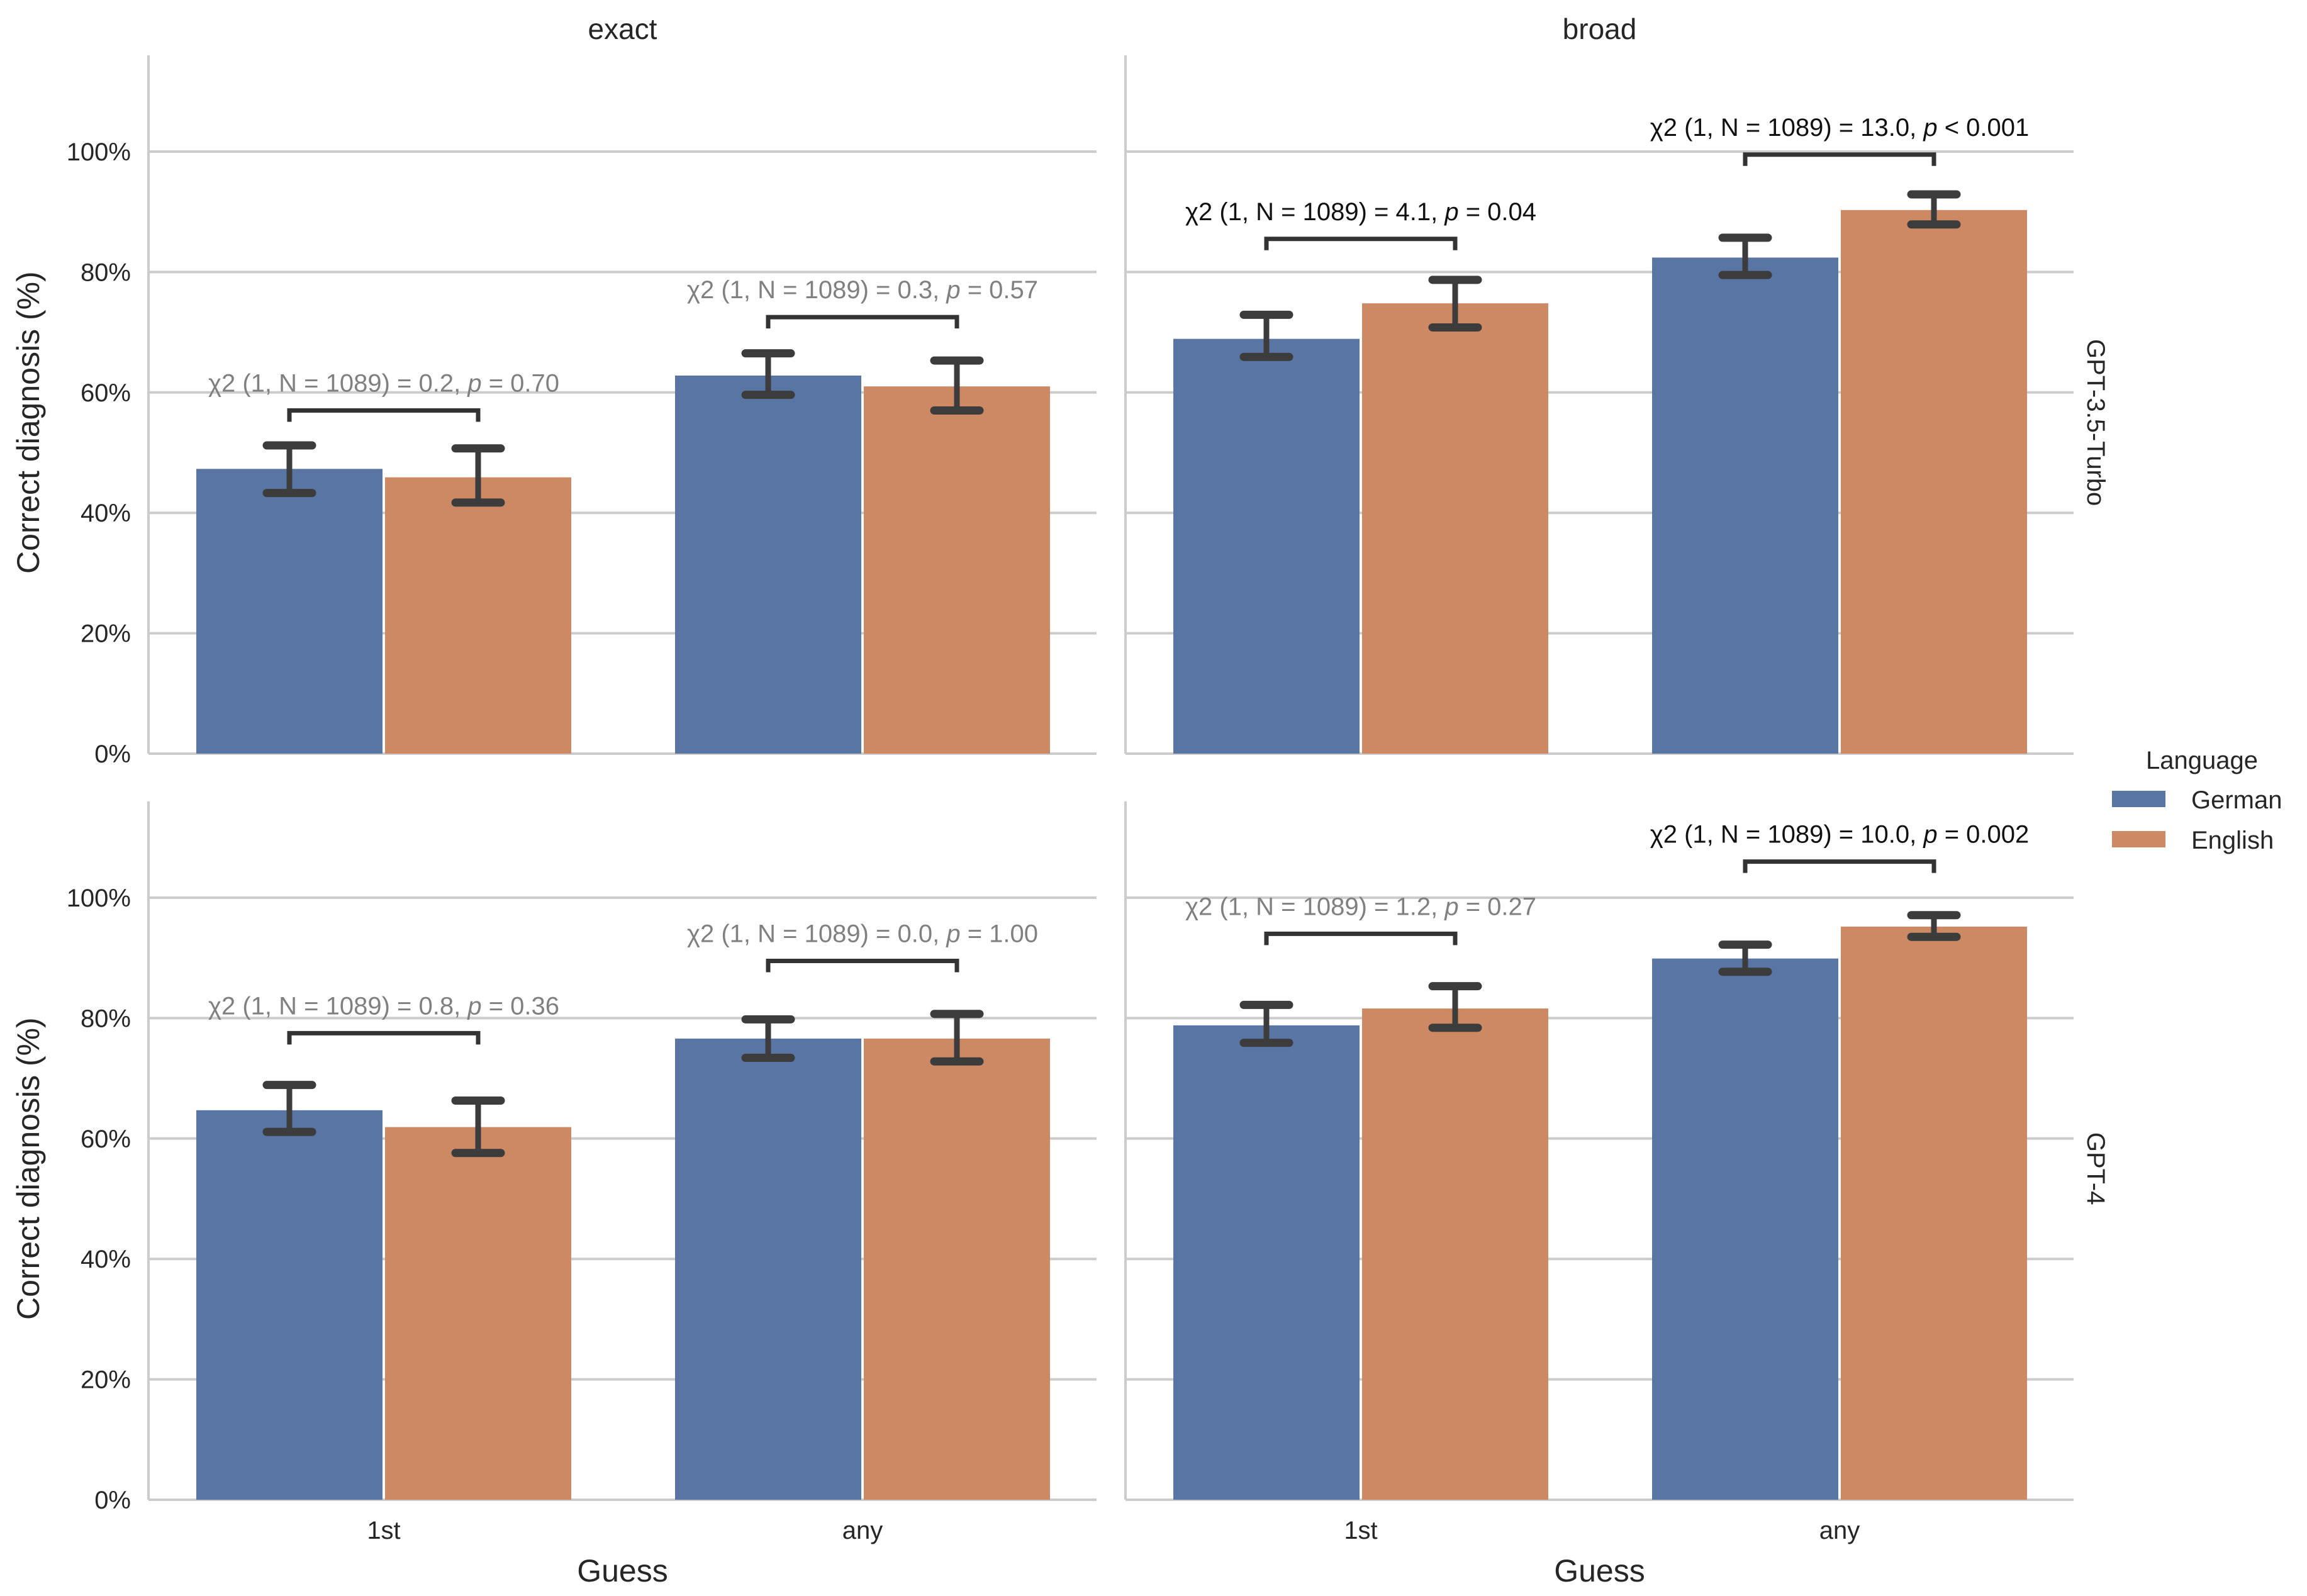 The width and height of the screenshot is (2307, 1596). Describe the element at coordinates (2202, 760) in the screenshot. I see `legend-title: Language` at that location.